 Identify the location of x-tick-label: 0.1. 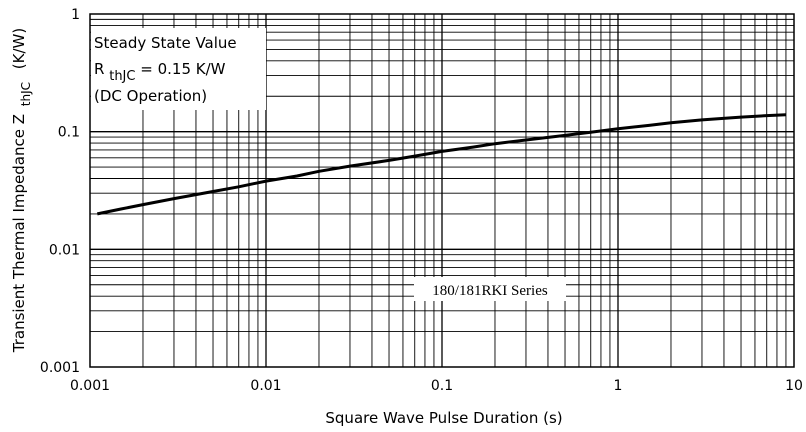
(442, 386).